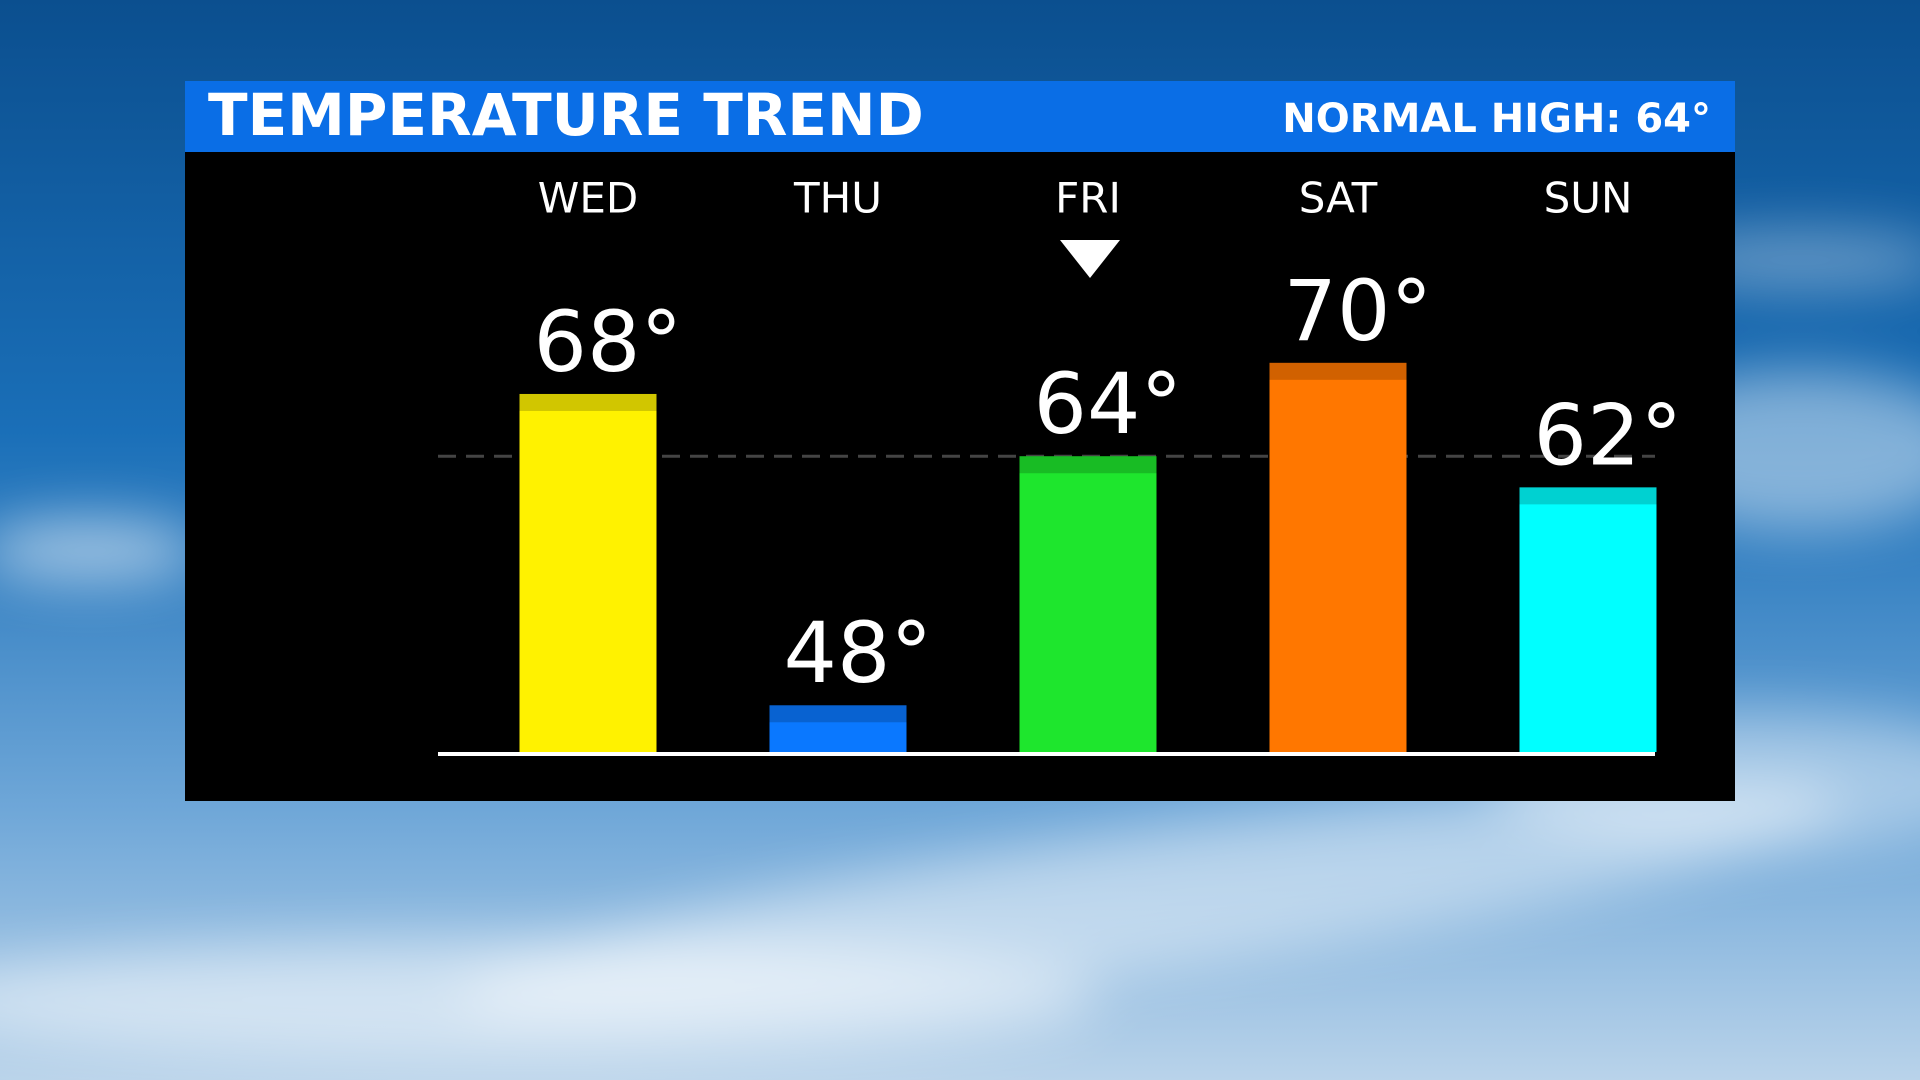 The height and width of the screenshot is (1080, 1920). What do you see at coordinates (1090, 259) in the screenshot?
I see `today-marker` at bounding box center [1090, 259].